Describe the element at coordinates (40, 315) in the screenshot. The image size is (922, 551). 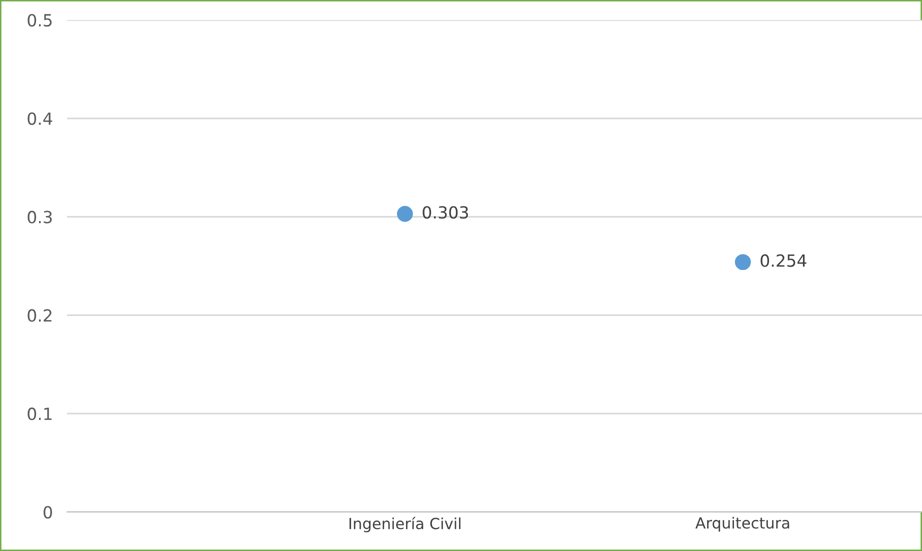
I see `y-tick-label: 0.2` at that location.